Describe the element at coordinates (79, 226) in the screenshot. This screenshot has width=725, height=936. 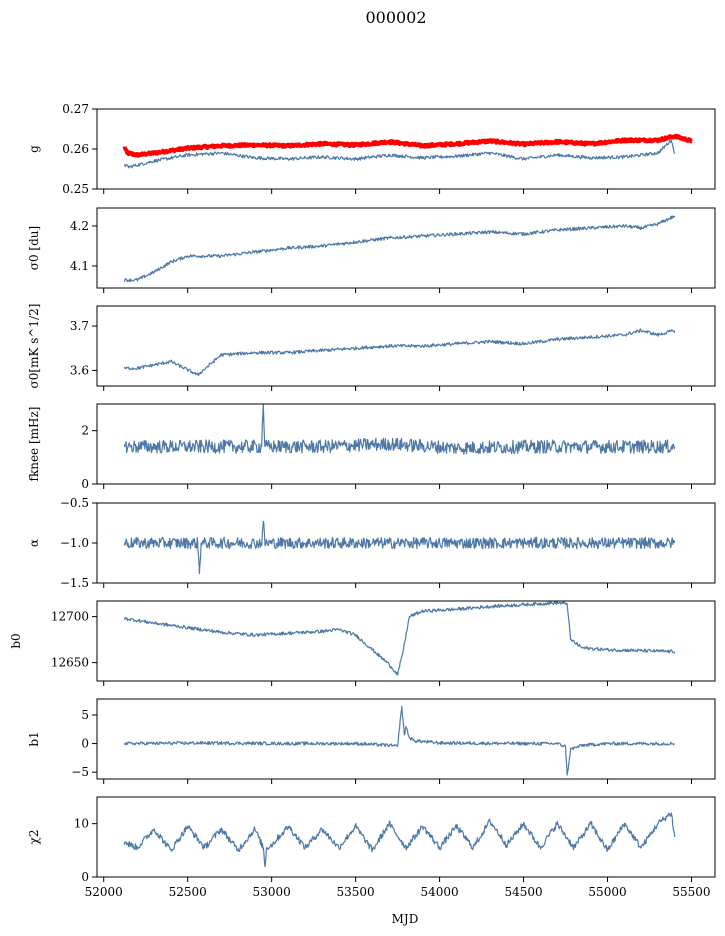
I see `y-tick-label: 4.2` at that location.